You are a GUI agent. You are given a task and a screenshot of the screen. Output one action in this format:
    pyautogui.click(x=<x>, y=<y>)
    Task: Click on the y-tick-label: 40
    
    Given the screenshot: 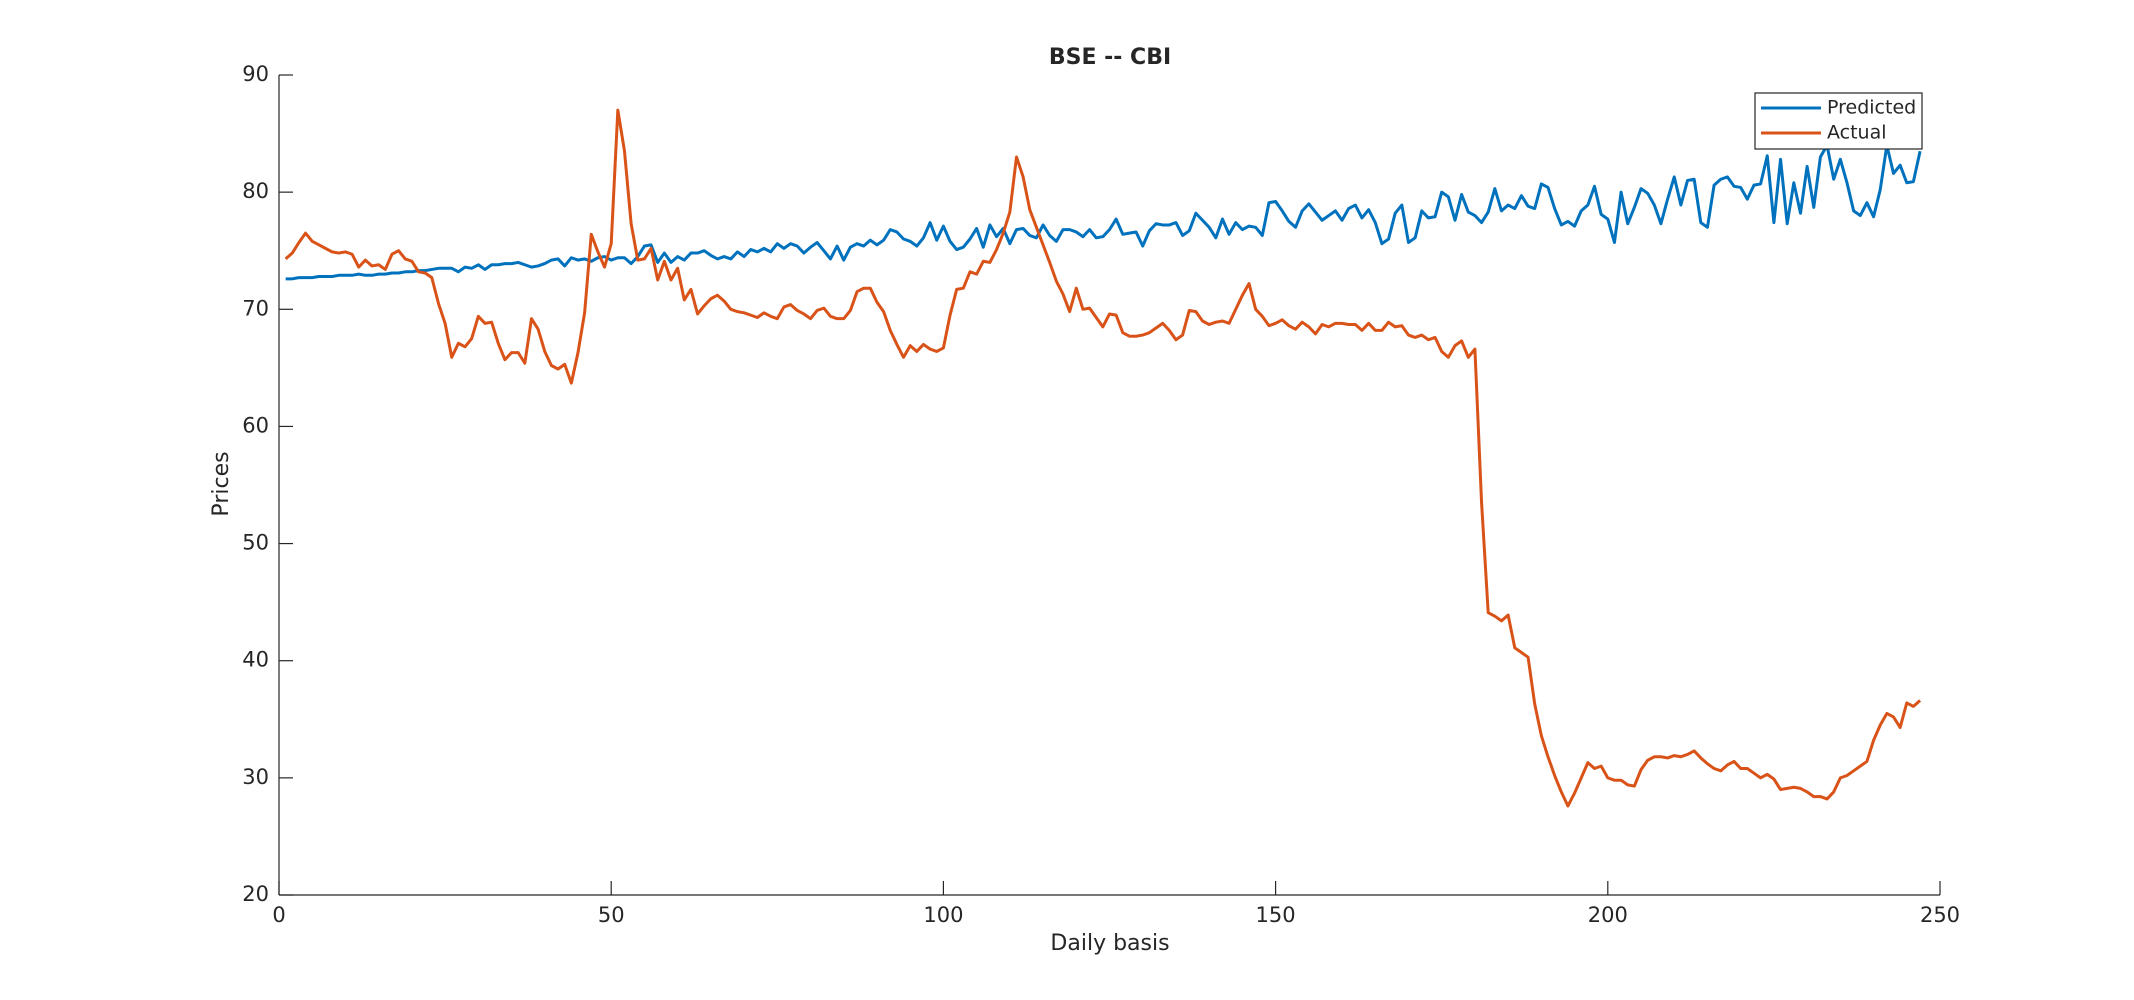 What is the action you would take?
    pyautogui.click(x=255, y=660)
    